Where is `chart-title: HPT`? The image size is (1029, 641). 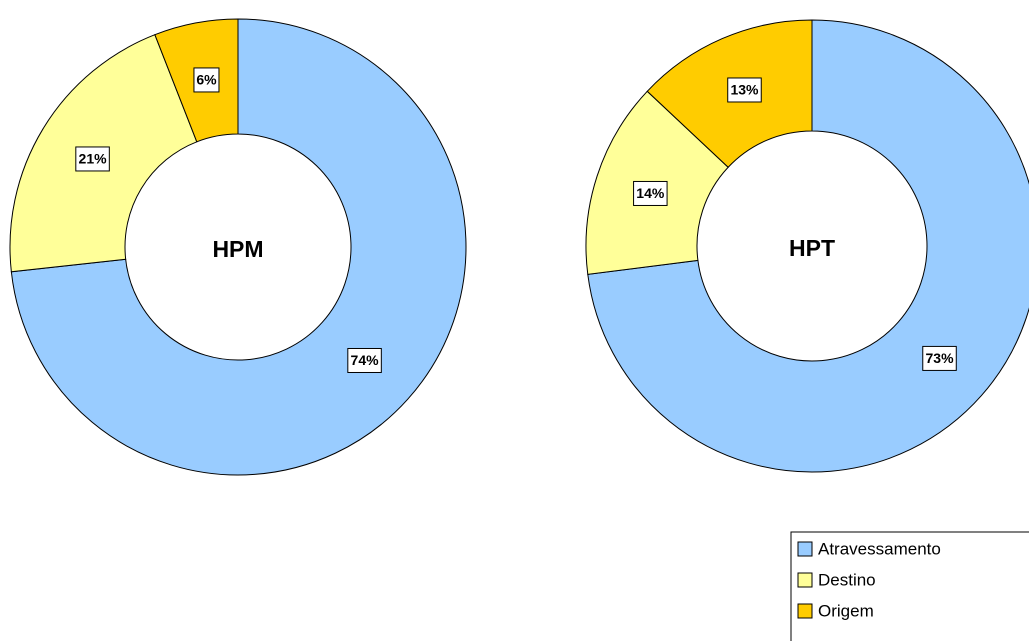 chart-title: HPT is located at coordinates (812, 248).